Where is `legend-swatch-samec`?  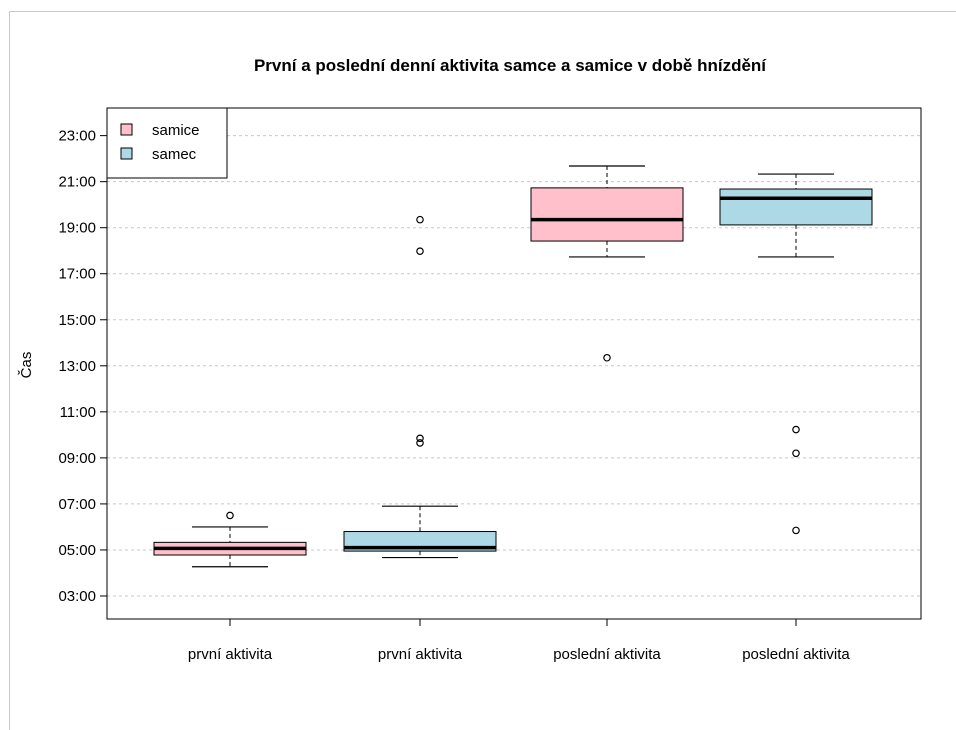 legend-swatch-samec is located at coordinates (126, 153).